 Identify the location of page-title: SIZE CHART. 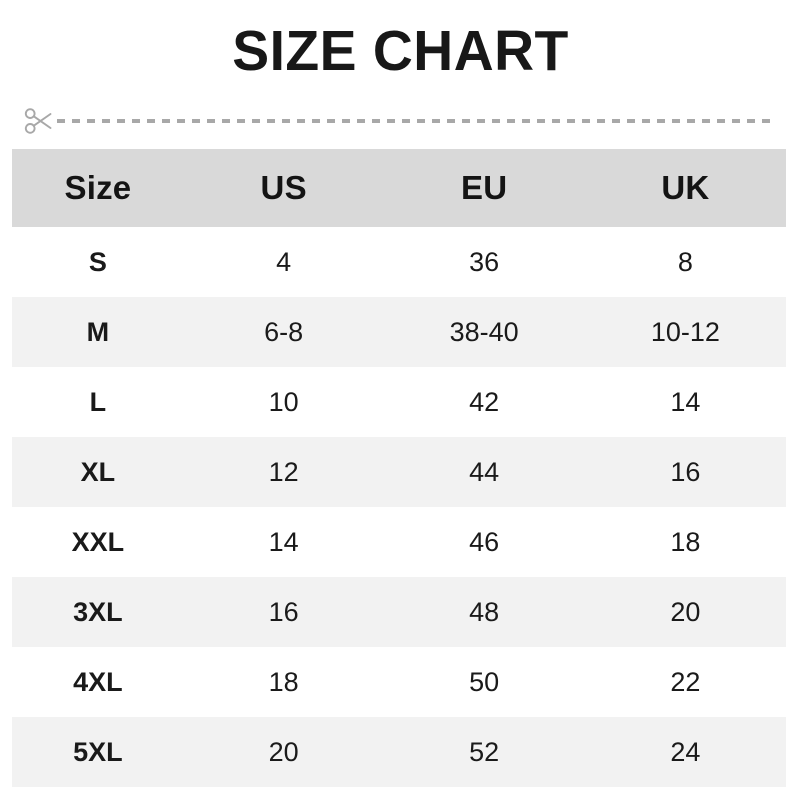
(400, 51).